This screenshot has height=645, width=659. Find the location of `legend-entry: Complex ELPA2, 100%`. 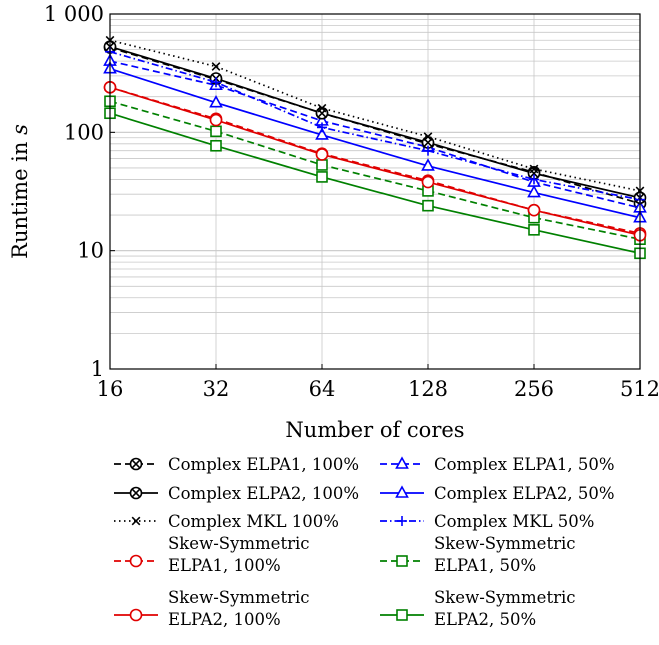

legend-entry: Complex ELPA2, 100% is located at coordinates (236, 493).